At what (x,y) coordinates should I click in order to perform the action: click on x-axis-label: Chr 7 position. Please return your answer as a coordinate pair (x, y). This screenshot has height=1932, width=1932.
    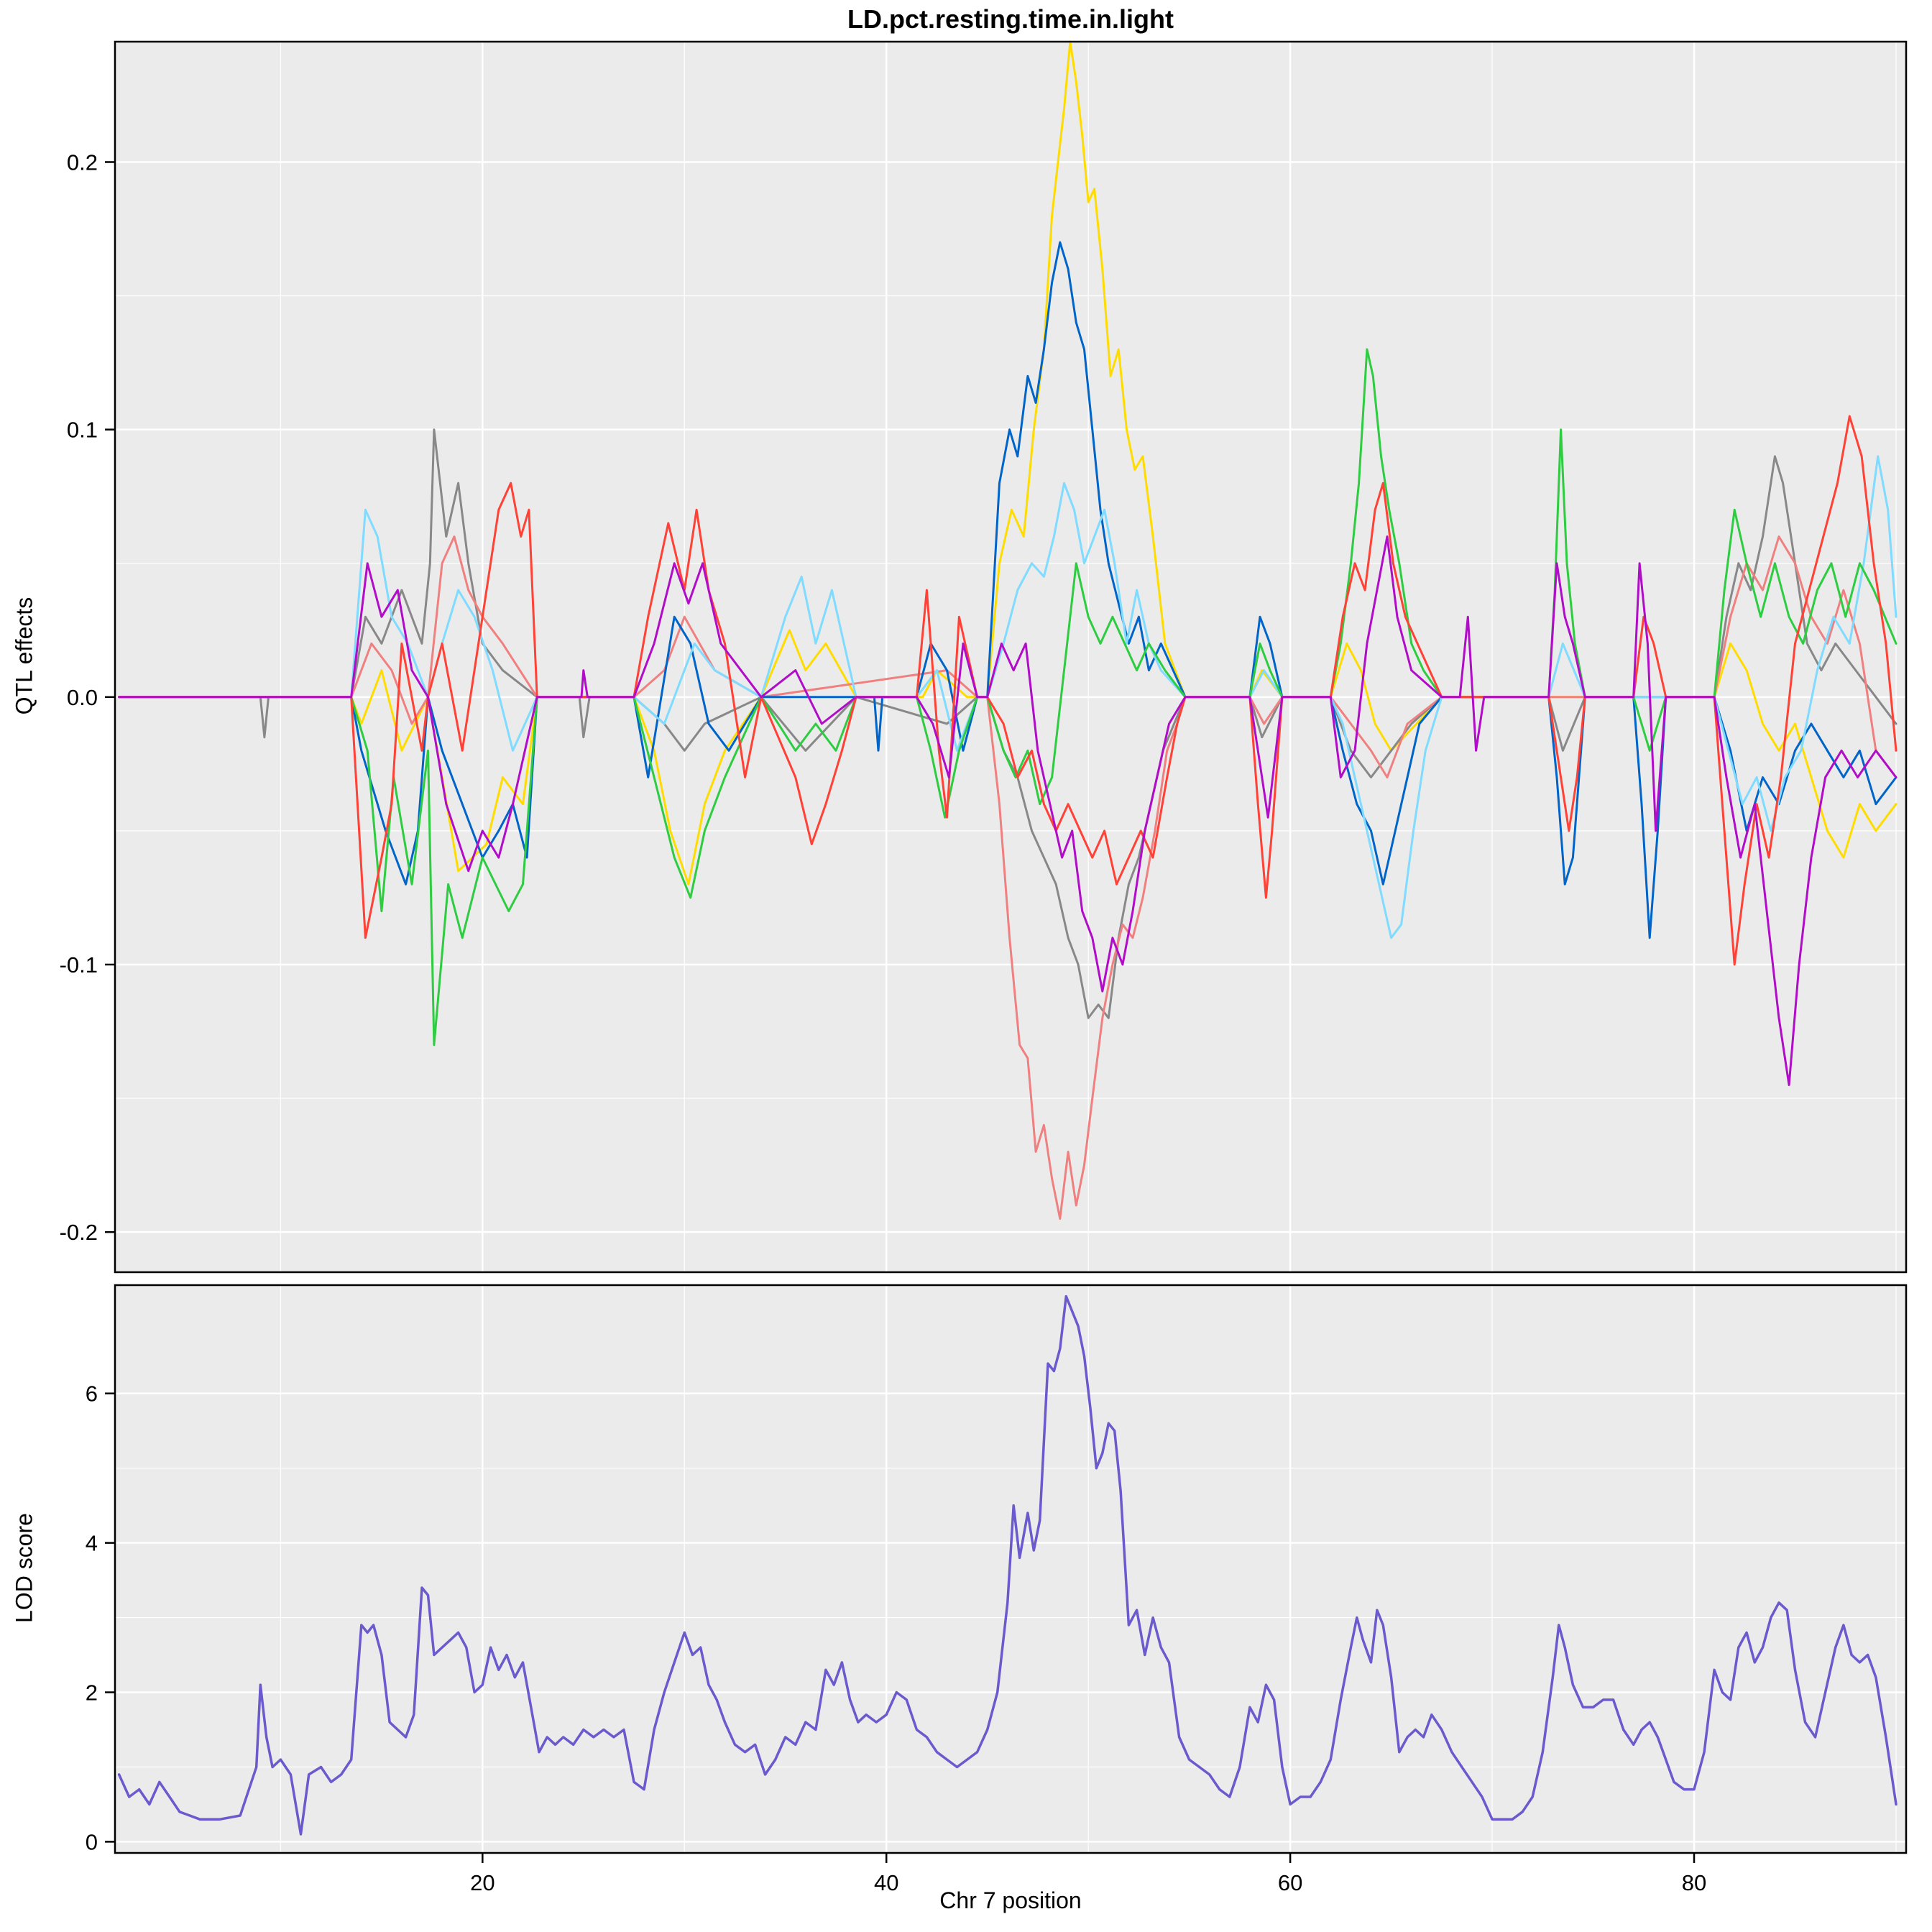
    Looking at the image, I should click on (1010, 1900).